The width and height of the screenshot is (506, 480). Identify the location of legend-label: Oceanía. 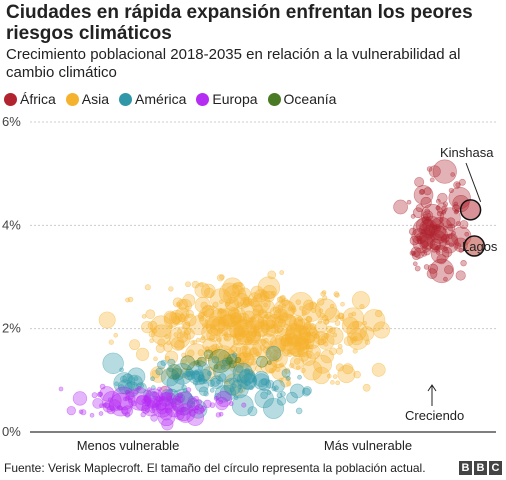
(310, 99).